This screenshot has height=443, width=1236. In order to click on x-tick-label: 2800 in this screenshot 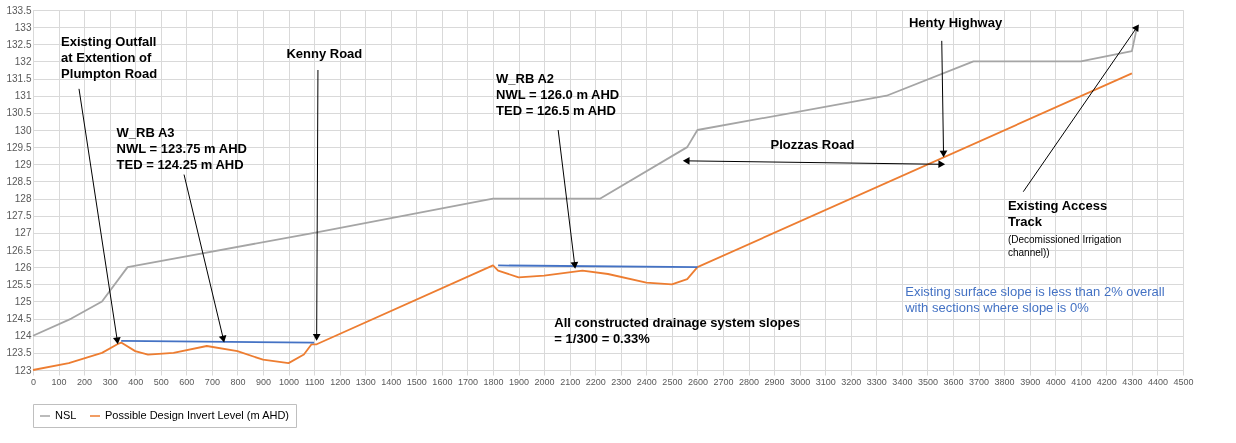, I will do `click(749, 381)`.